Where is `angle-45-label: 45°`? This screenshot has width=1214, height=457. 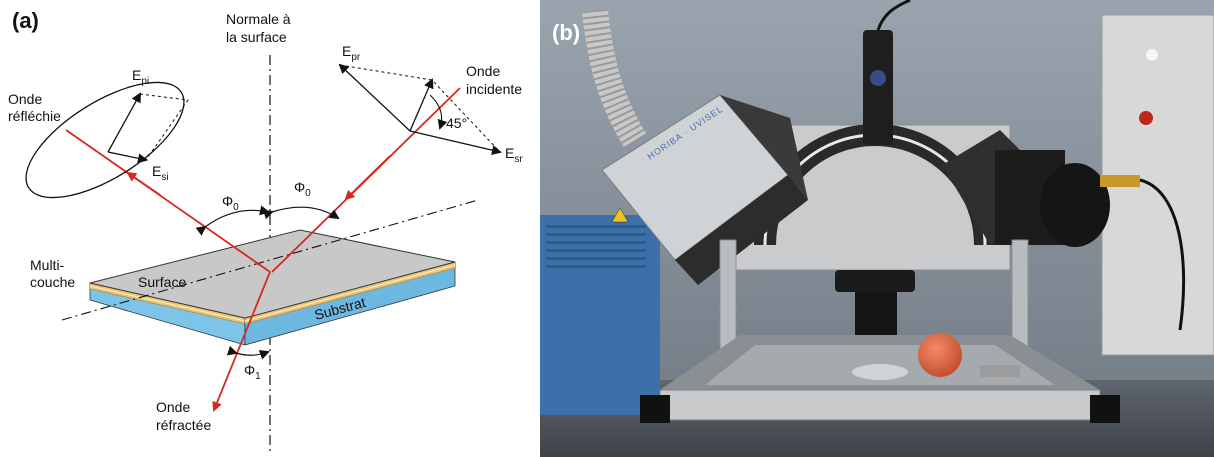
angle-45-label: 45° is located at coordinates (456, 123).